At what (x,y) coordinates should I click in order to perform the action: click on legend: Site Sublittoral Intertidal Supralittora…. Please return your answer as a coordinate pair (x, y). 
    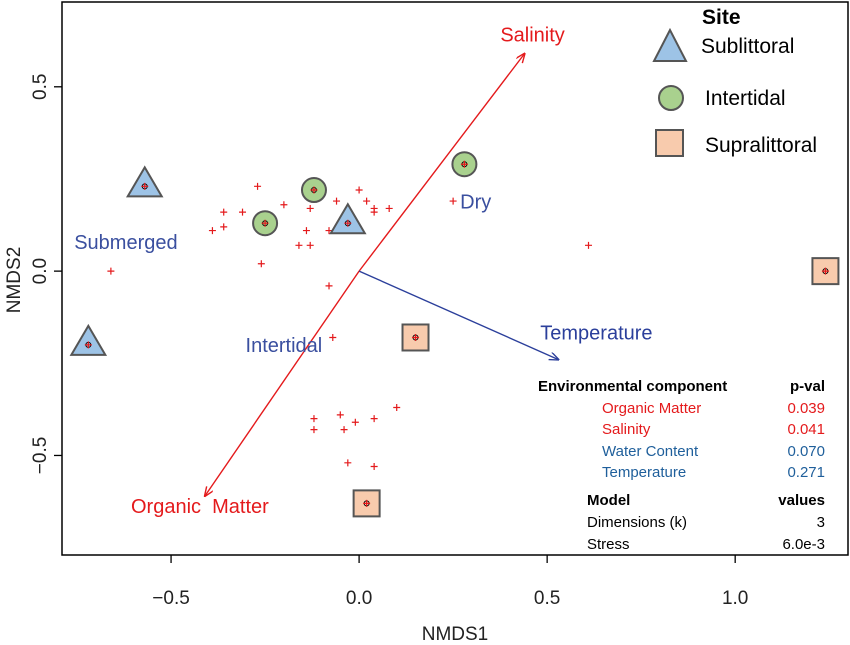
    Looking at the image, I should click on (734, 81).